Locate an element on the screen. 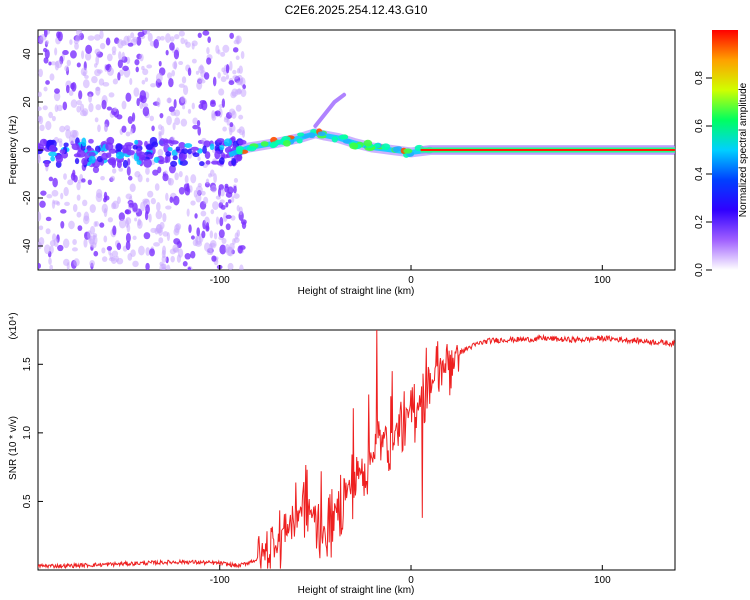 This screenshot has width=750, height=600. bottom-y-tick-label: 0.5 is located at coordinates (27, 501).